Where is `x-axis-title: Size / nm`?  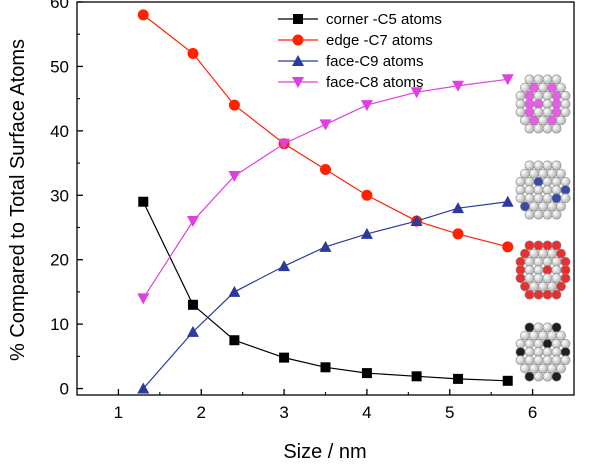 x-axis-title: Size / nm is located at coordinates (324, 452).